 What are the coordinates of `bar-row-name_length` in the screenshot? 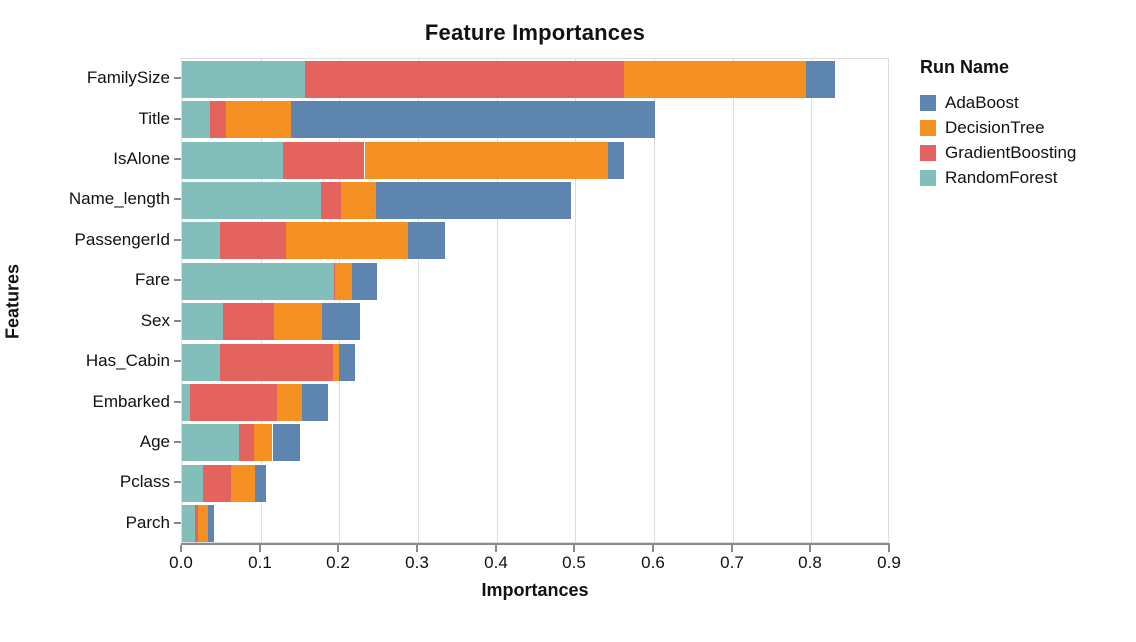 It's located at (536, 200).